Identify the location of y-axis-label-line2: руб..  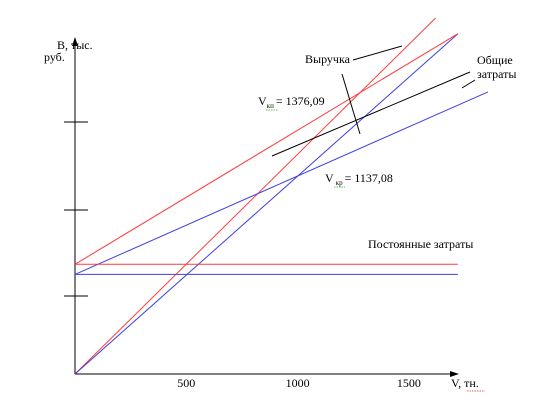
(54, 57).